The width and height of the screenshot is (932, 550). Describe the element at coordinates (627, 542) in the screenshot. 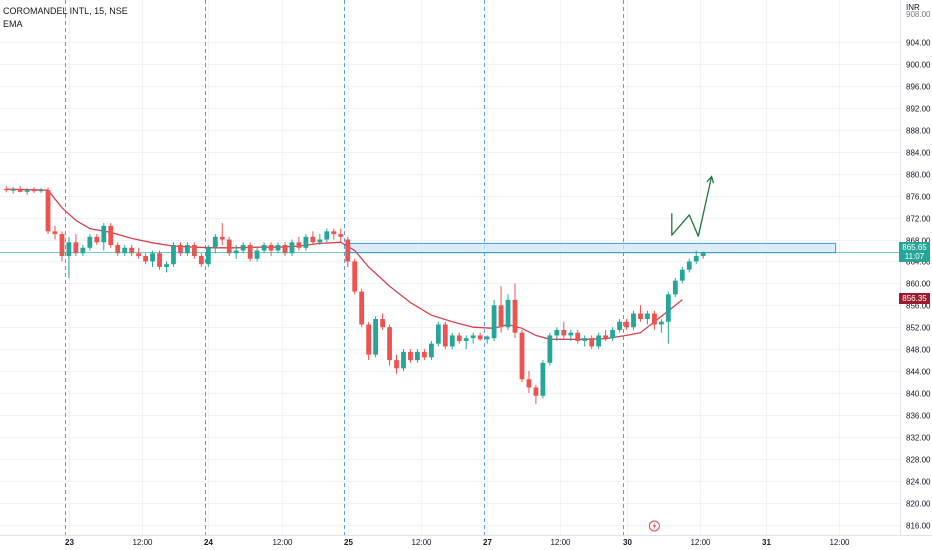

I see `time-tick-label: 30` at that location.